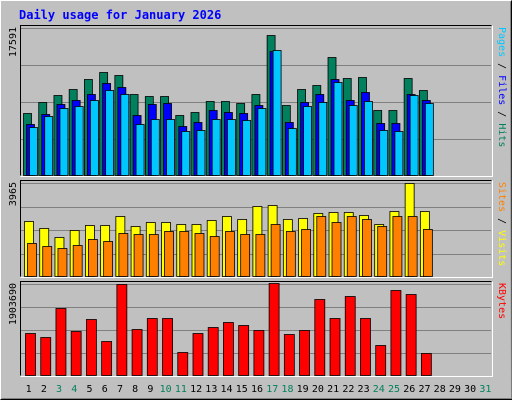 This screenshot has height=400, width=512. I want to click on day-label-26: 26, so click(409, 389).